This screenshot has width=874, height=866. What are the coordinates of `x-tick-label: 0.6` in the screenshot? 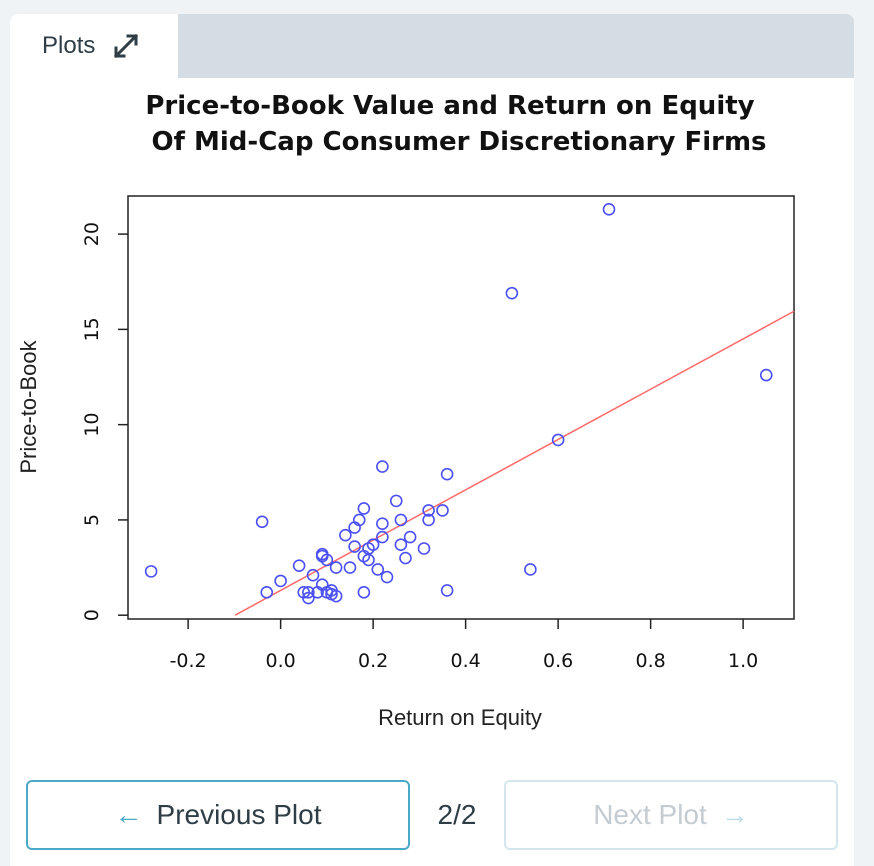 It's located at (558, 661).